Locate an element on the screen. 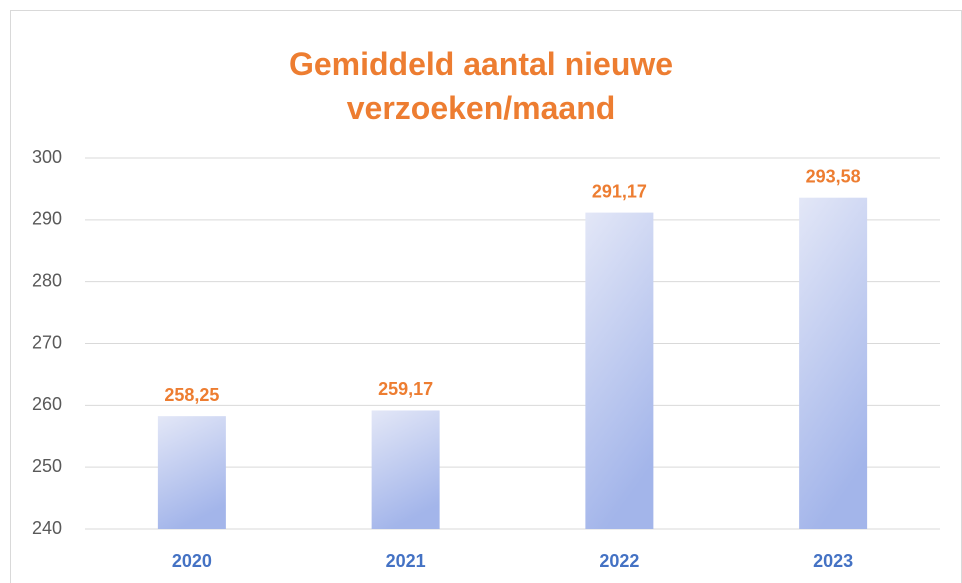 Image resolution: width=962 pixels, height=583 pixels. x-tick-label: 2023 is located at coordinates (833, 561).